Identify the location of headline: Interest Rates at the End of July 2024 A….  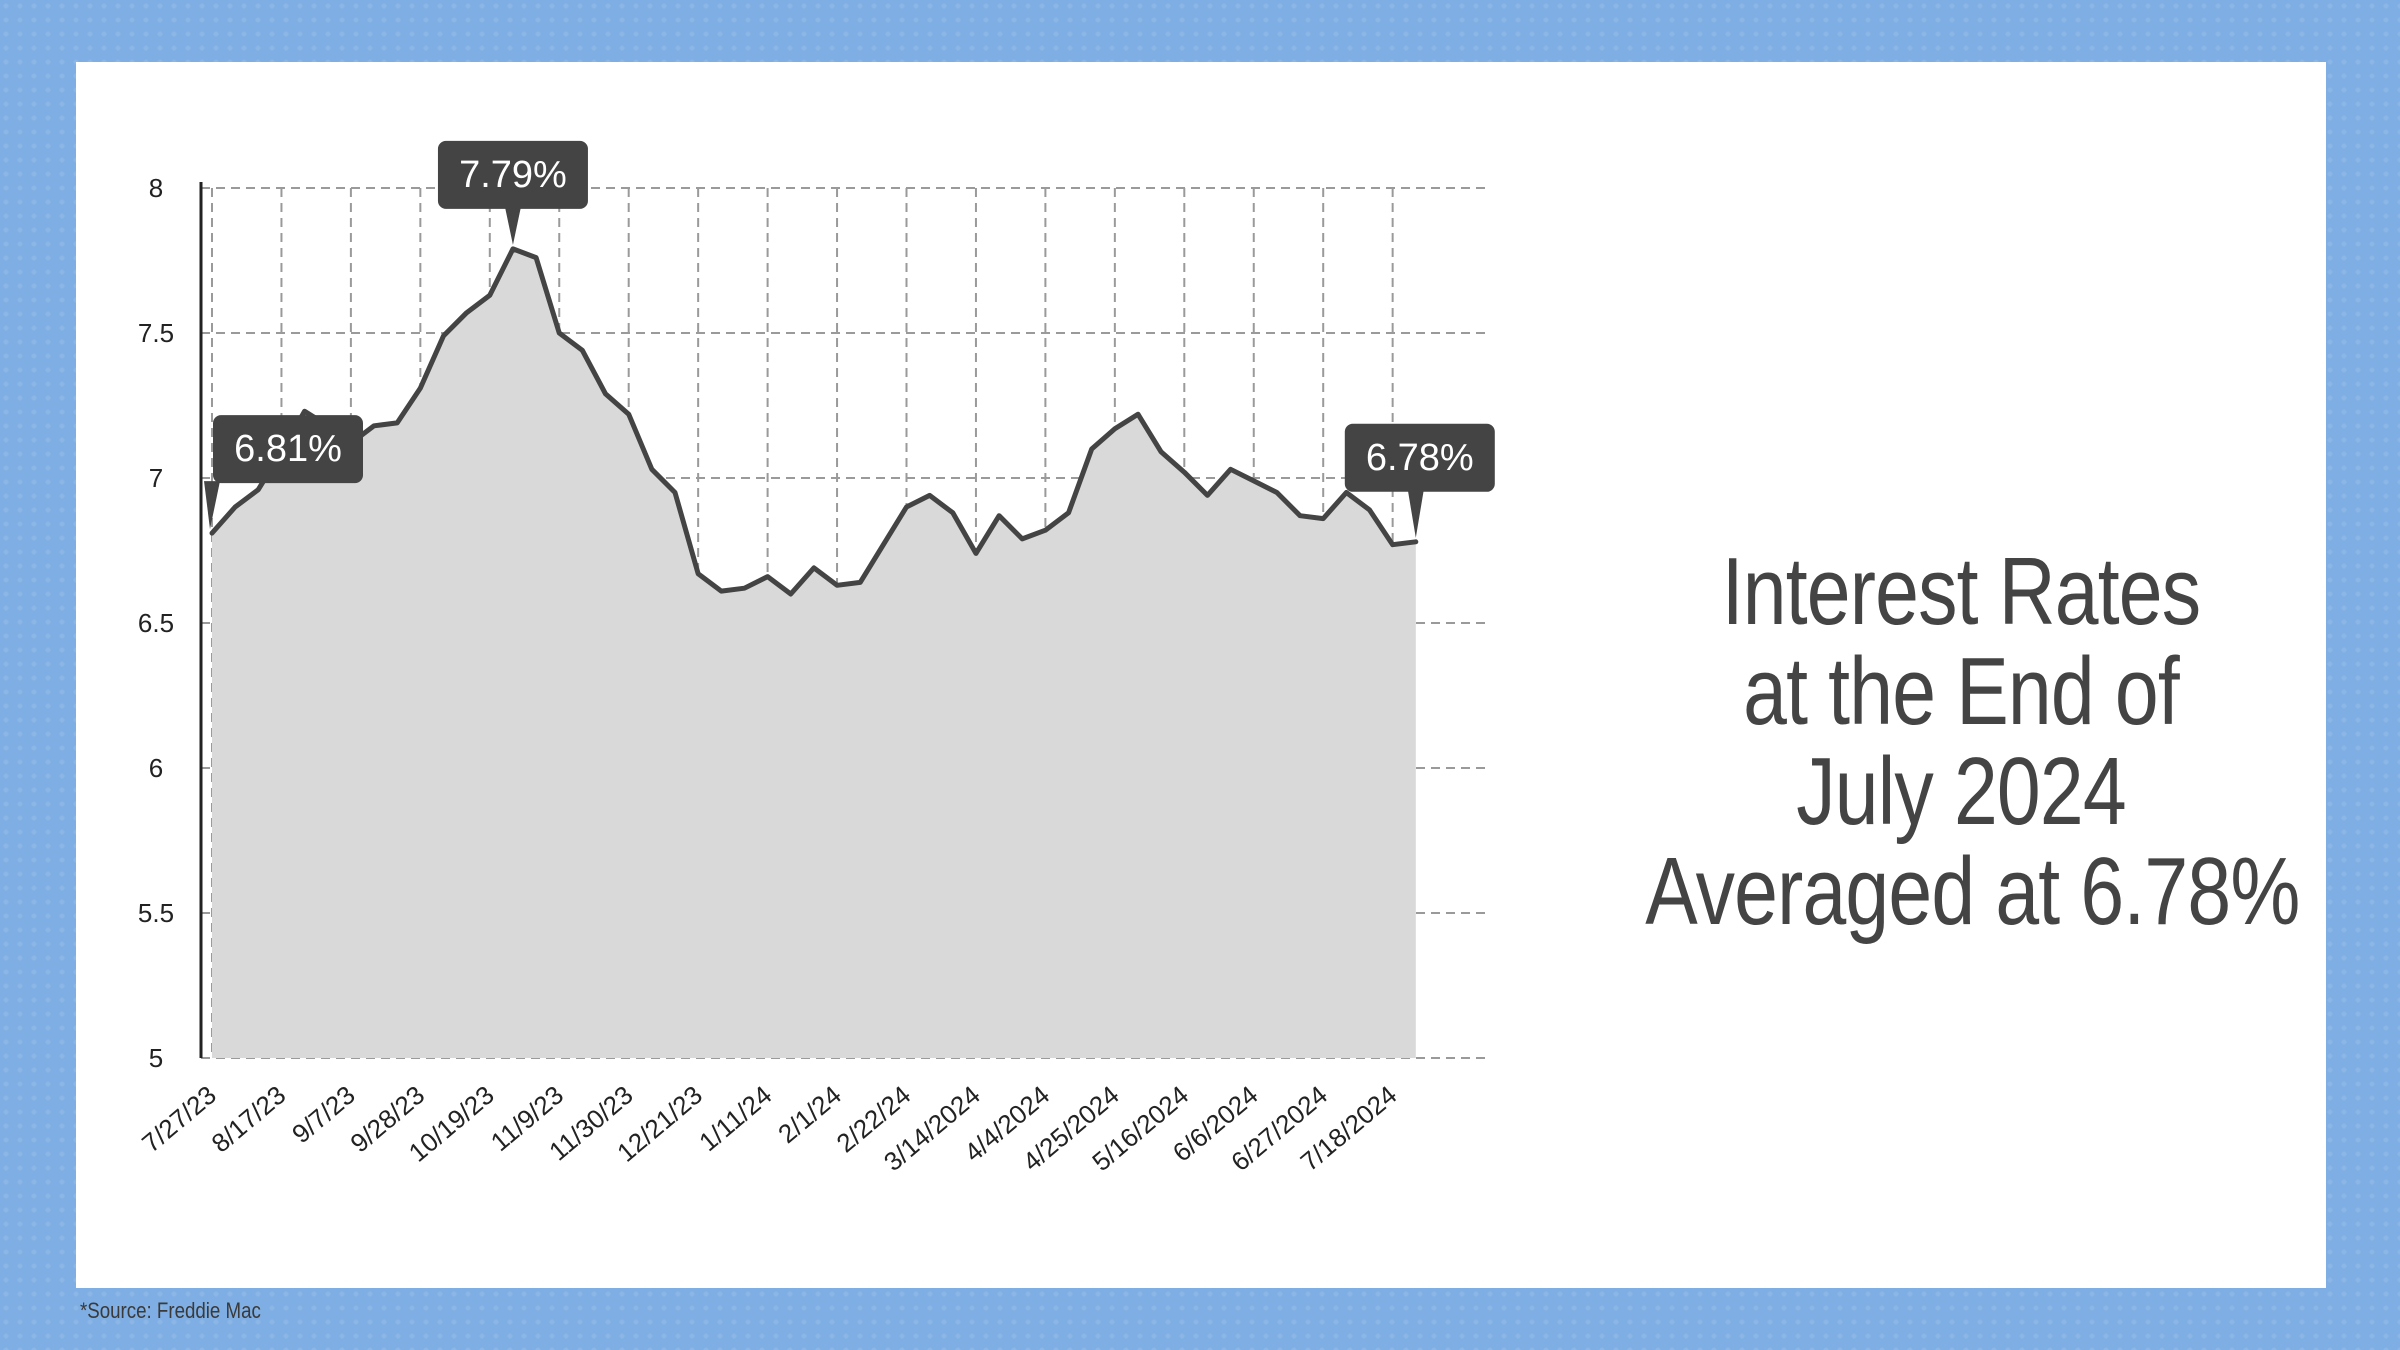
(1961, 742).